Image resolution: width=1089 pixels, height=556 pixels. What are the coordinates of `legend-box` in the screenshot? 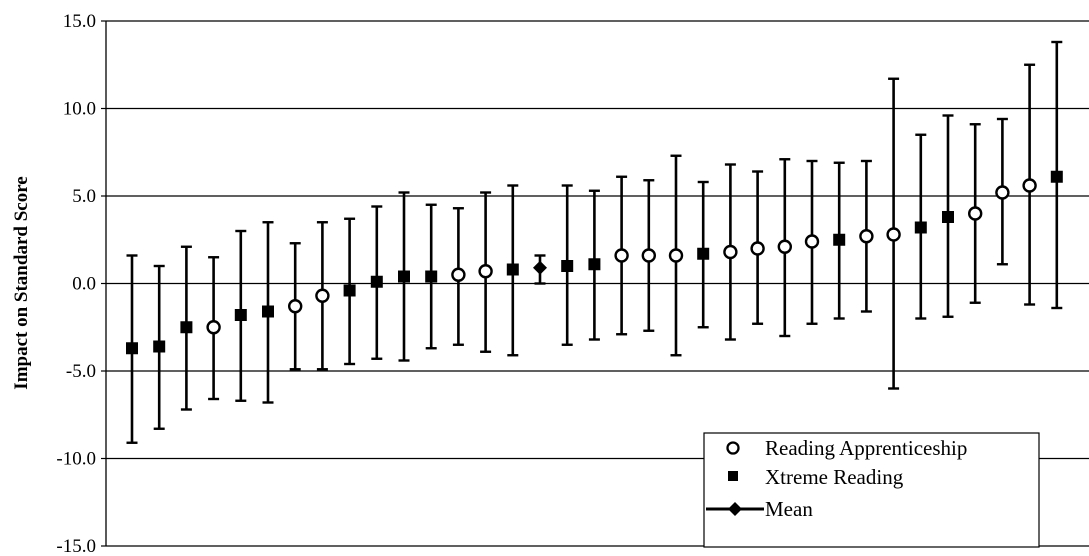 It's located at (871, 490).